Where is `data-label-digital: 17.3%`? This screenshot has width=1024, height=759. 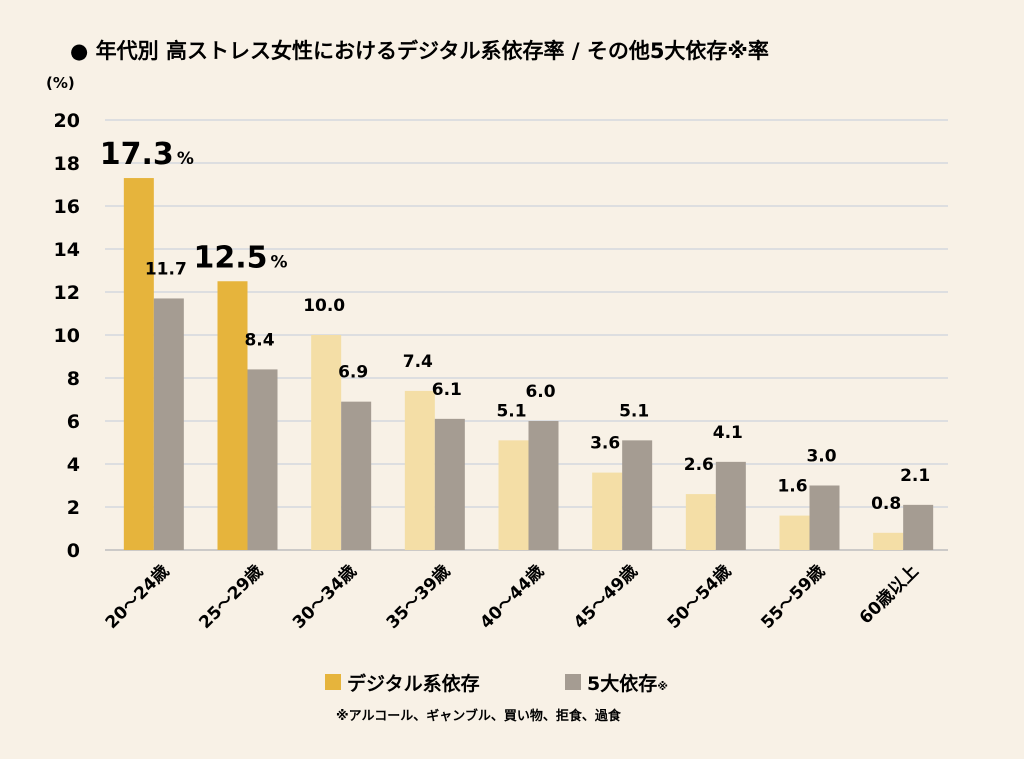
data-label-digital: 17.3% is located at coordinates (147, 154).